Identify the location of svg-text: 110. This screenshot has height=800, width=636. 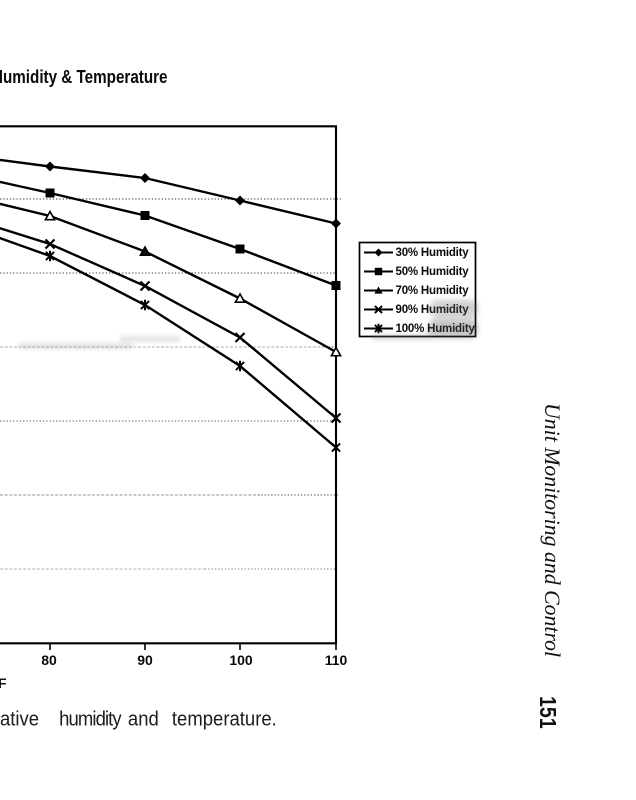
(336, 660).